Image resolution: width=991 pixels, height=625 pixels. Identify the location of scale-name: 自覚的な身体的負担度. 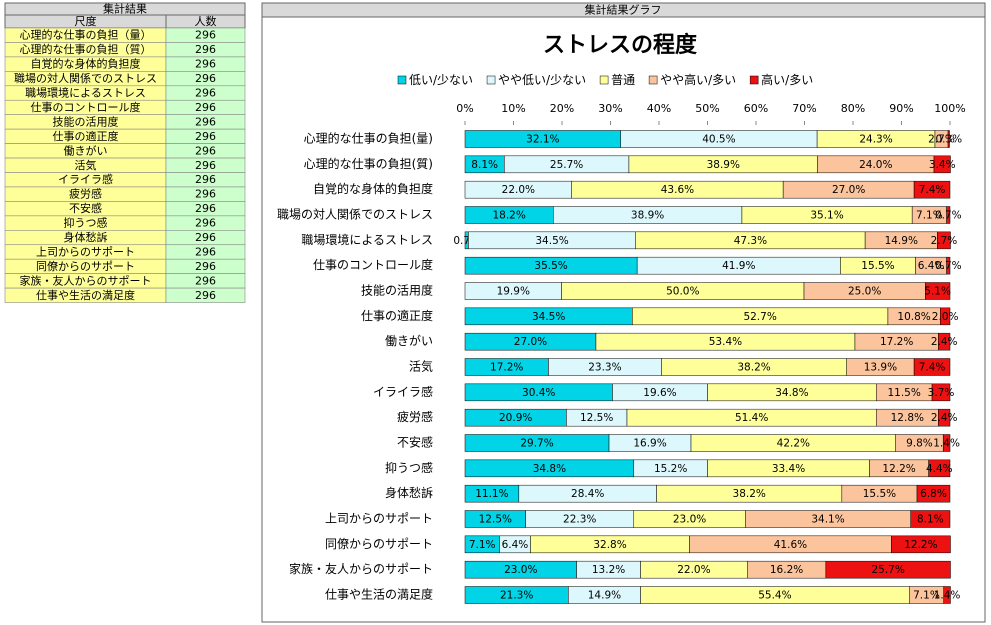
(86, 64).